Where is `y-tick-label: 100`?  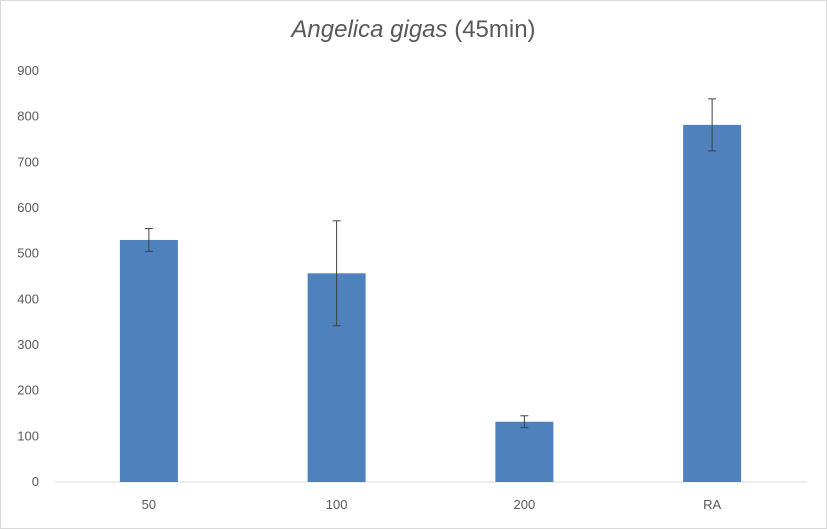
y-tick-label: 100 is located at coordinates (28, 435).